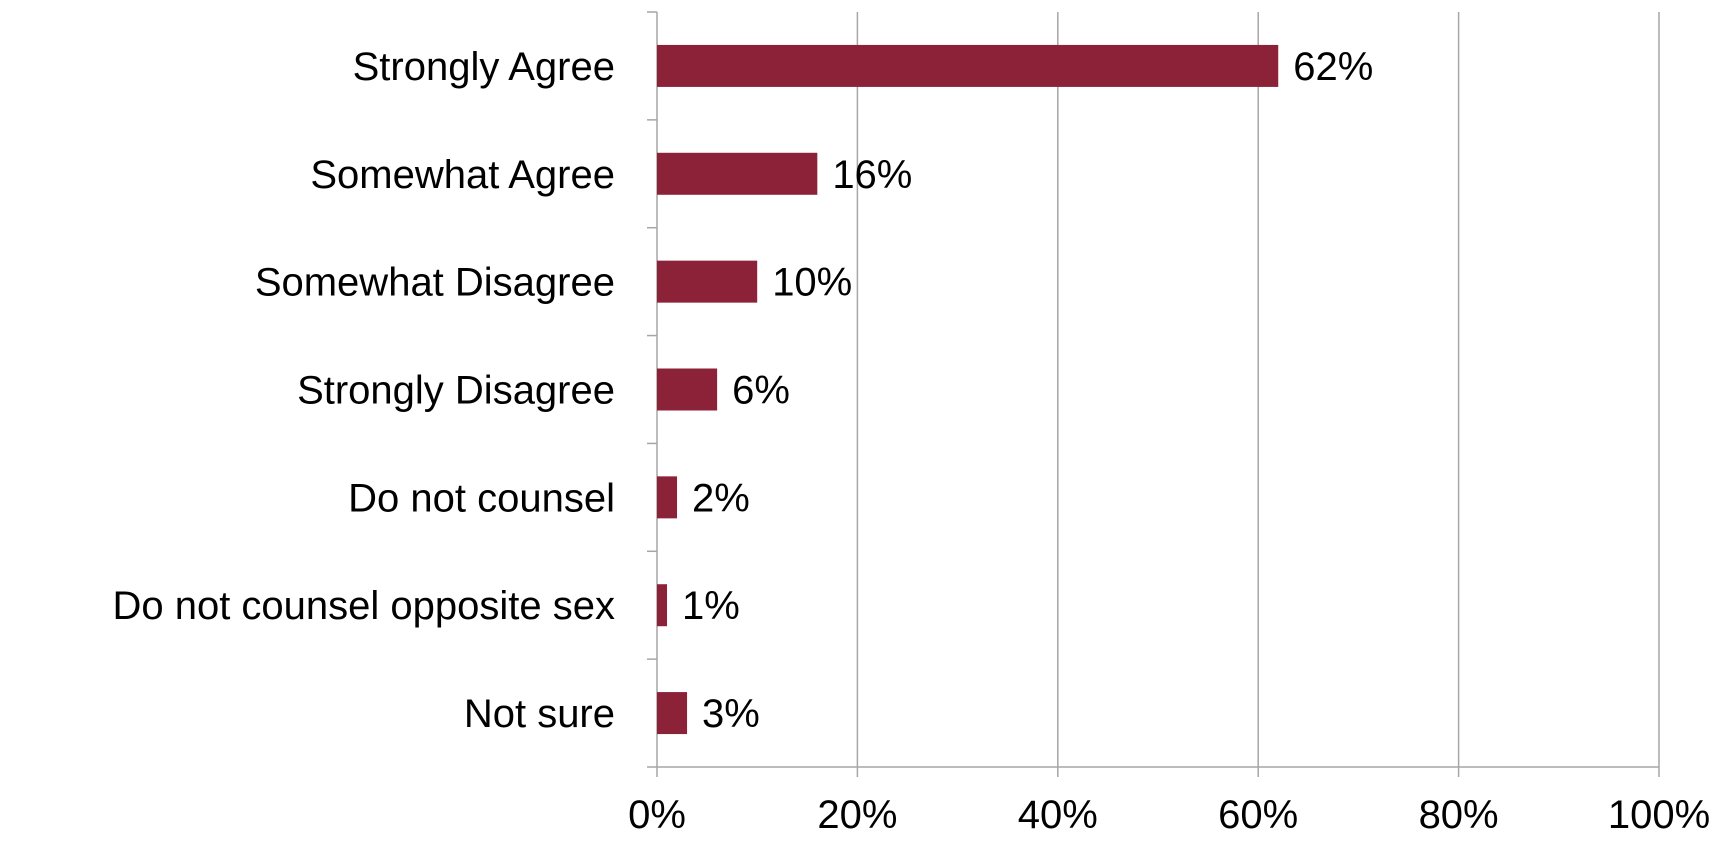  I want to click on value-label: 1%, so click(711, 606).